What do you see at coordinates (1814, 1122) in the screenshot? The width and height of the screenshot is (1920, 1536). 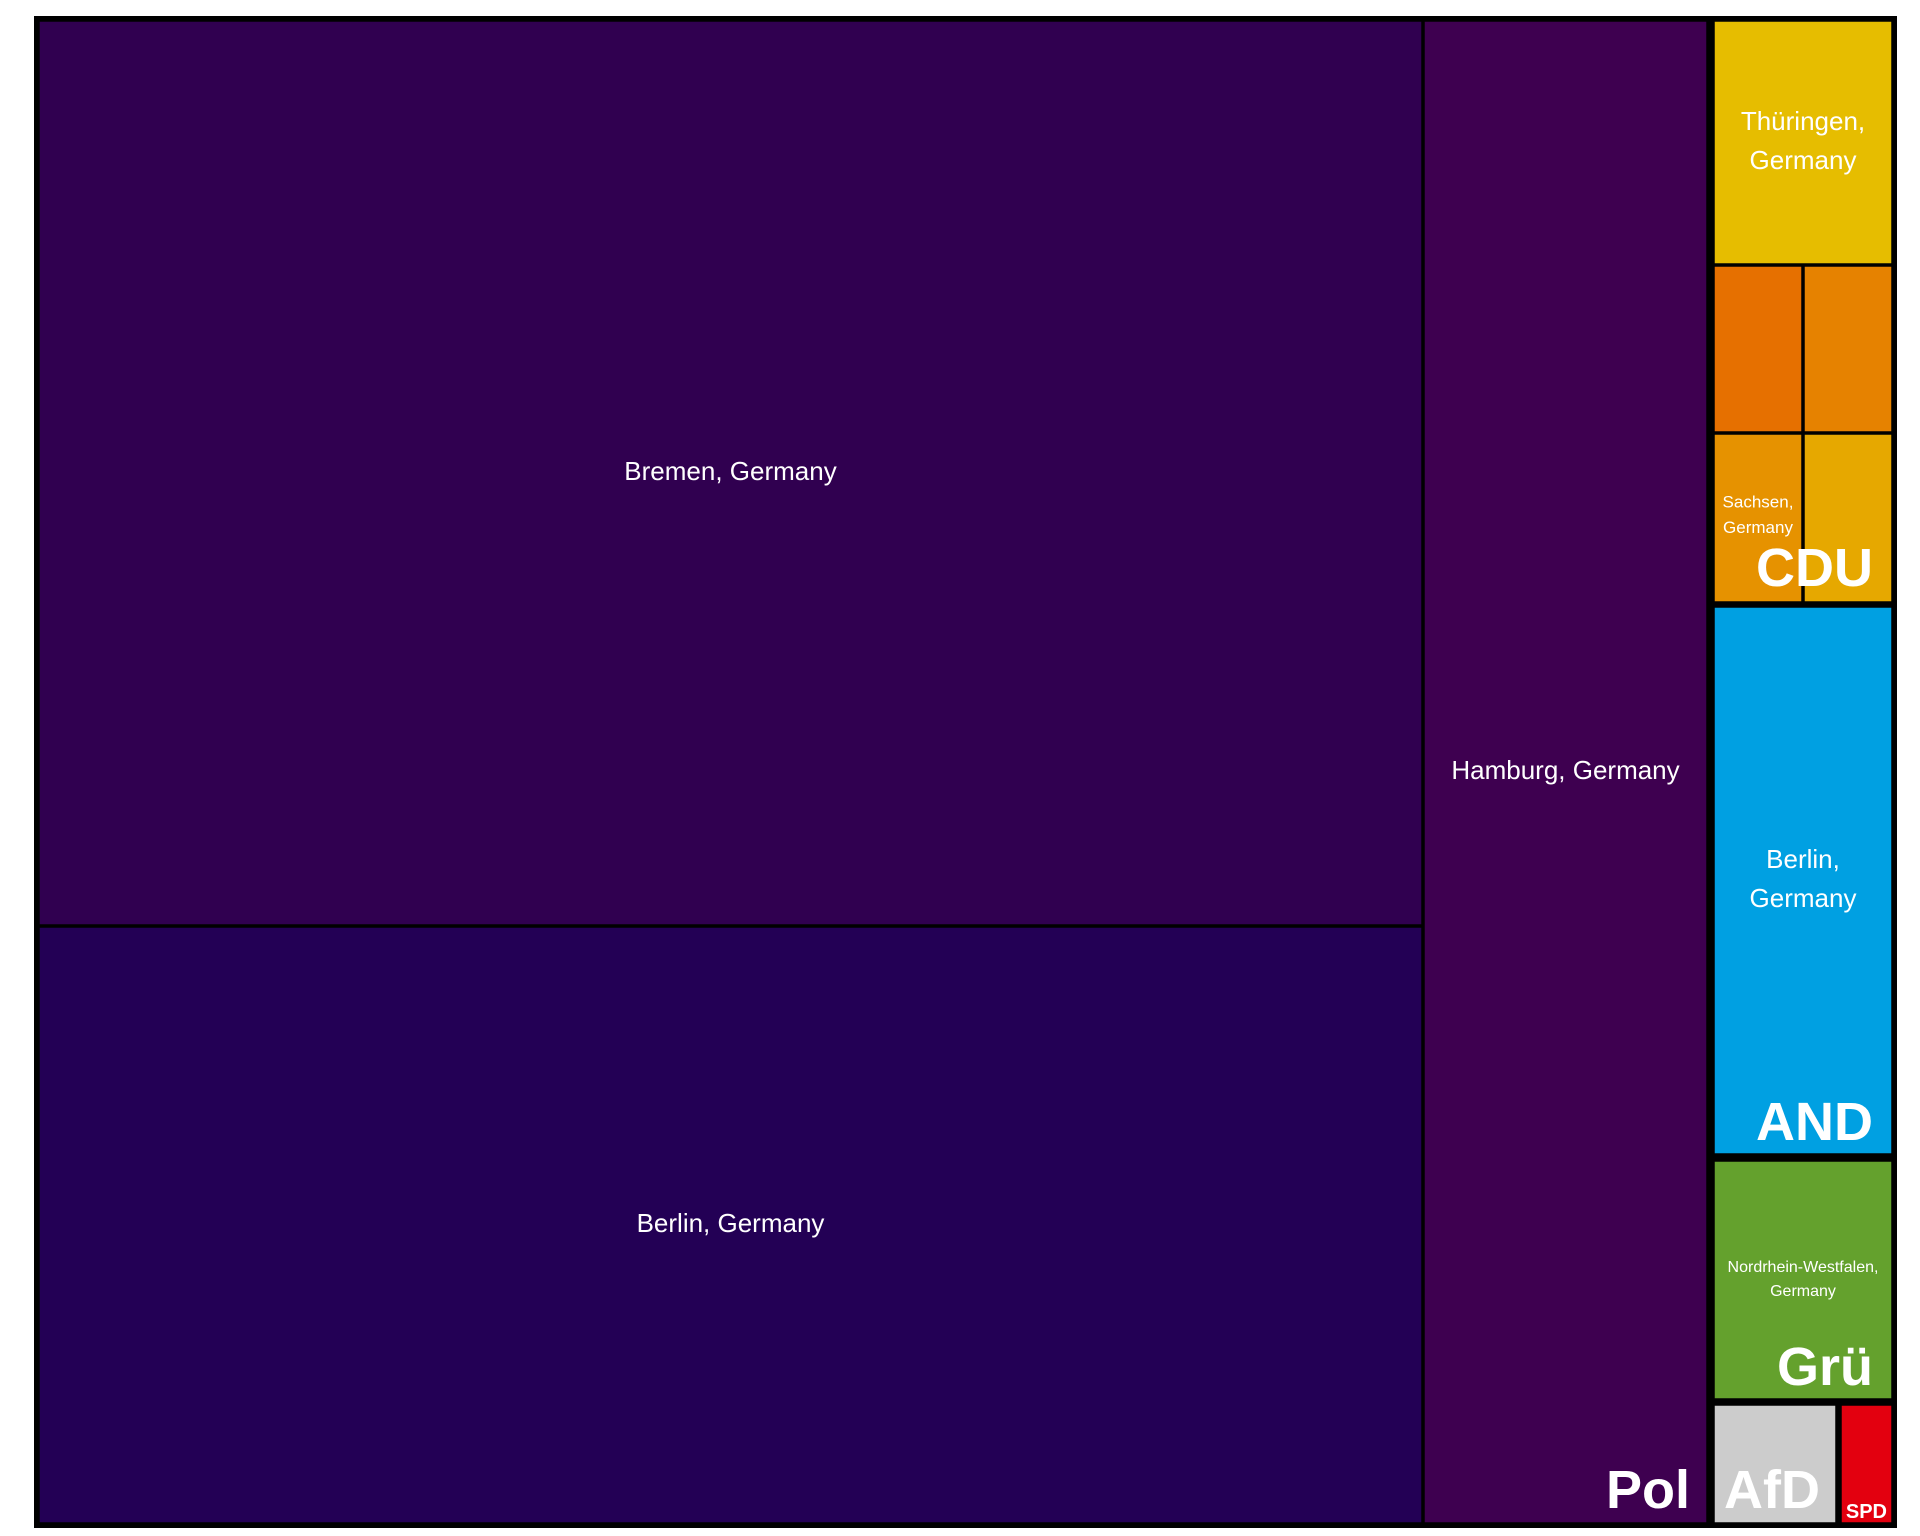 I see `group-label-and: AND` at bounding box center [1814, 1122].